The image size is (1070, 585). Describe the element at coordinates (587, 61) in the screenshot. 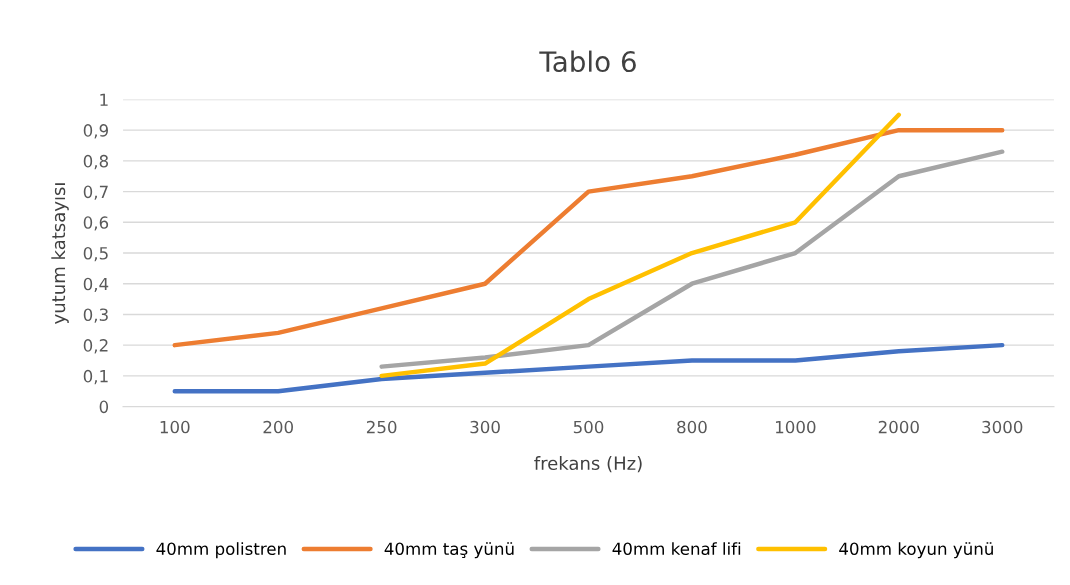

I see `chart-title: Tablo 6` at that location.